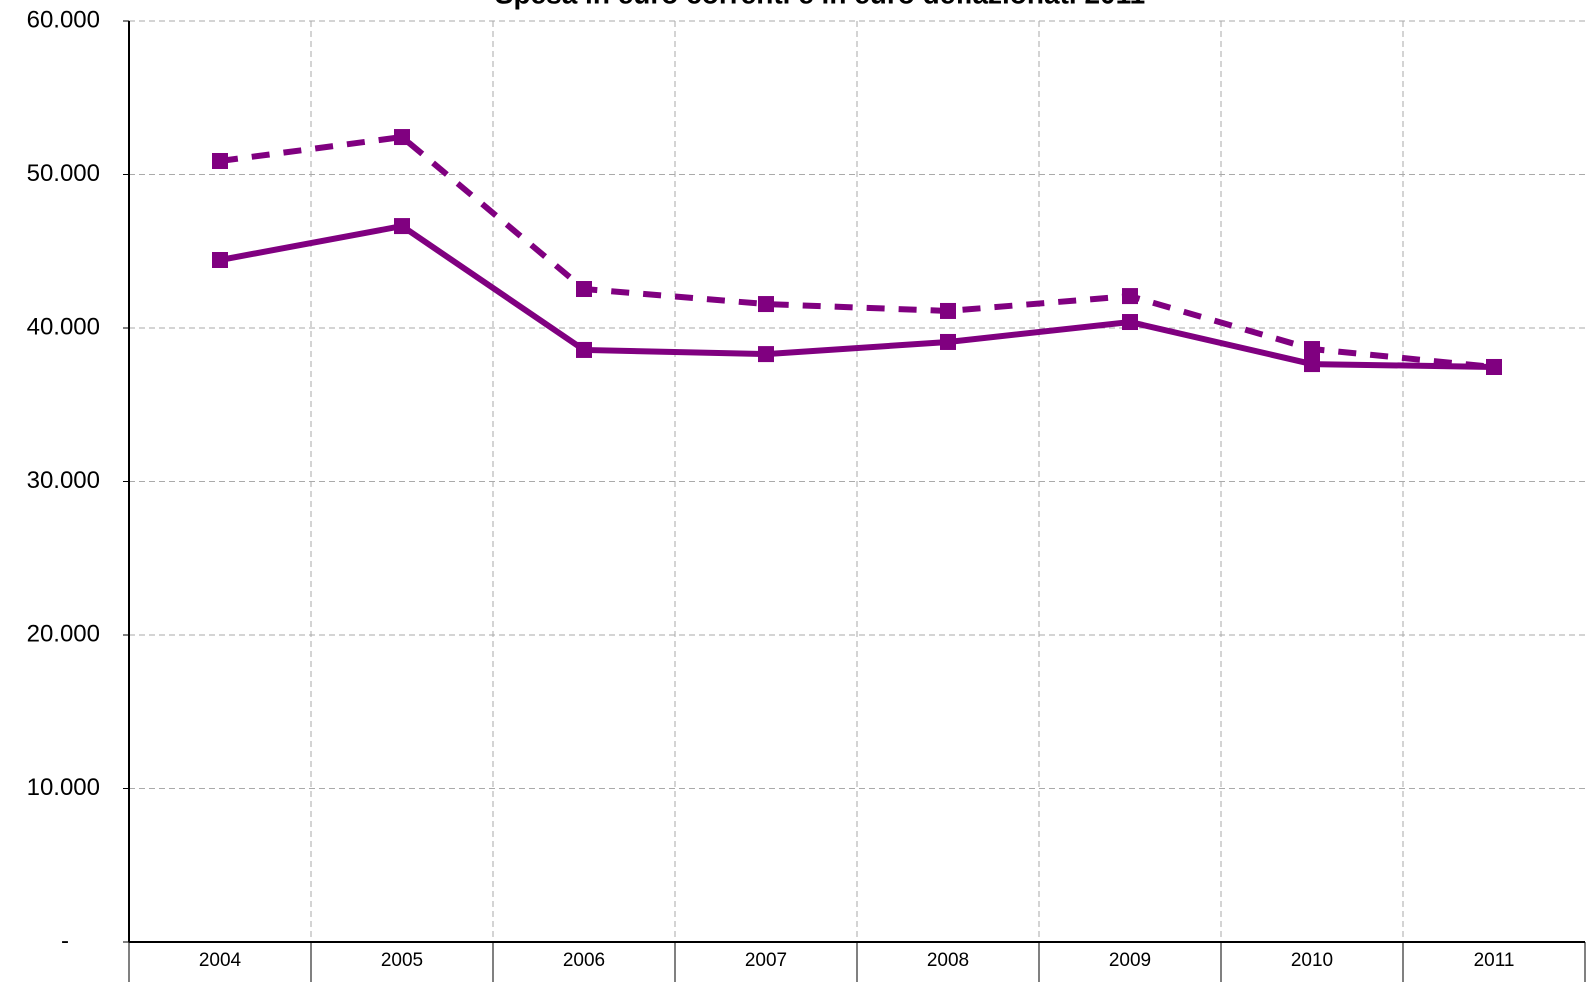 The height and width of the screenshot is (986, 1593). I want to click on series-line, so click(857, 296).